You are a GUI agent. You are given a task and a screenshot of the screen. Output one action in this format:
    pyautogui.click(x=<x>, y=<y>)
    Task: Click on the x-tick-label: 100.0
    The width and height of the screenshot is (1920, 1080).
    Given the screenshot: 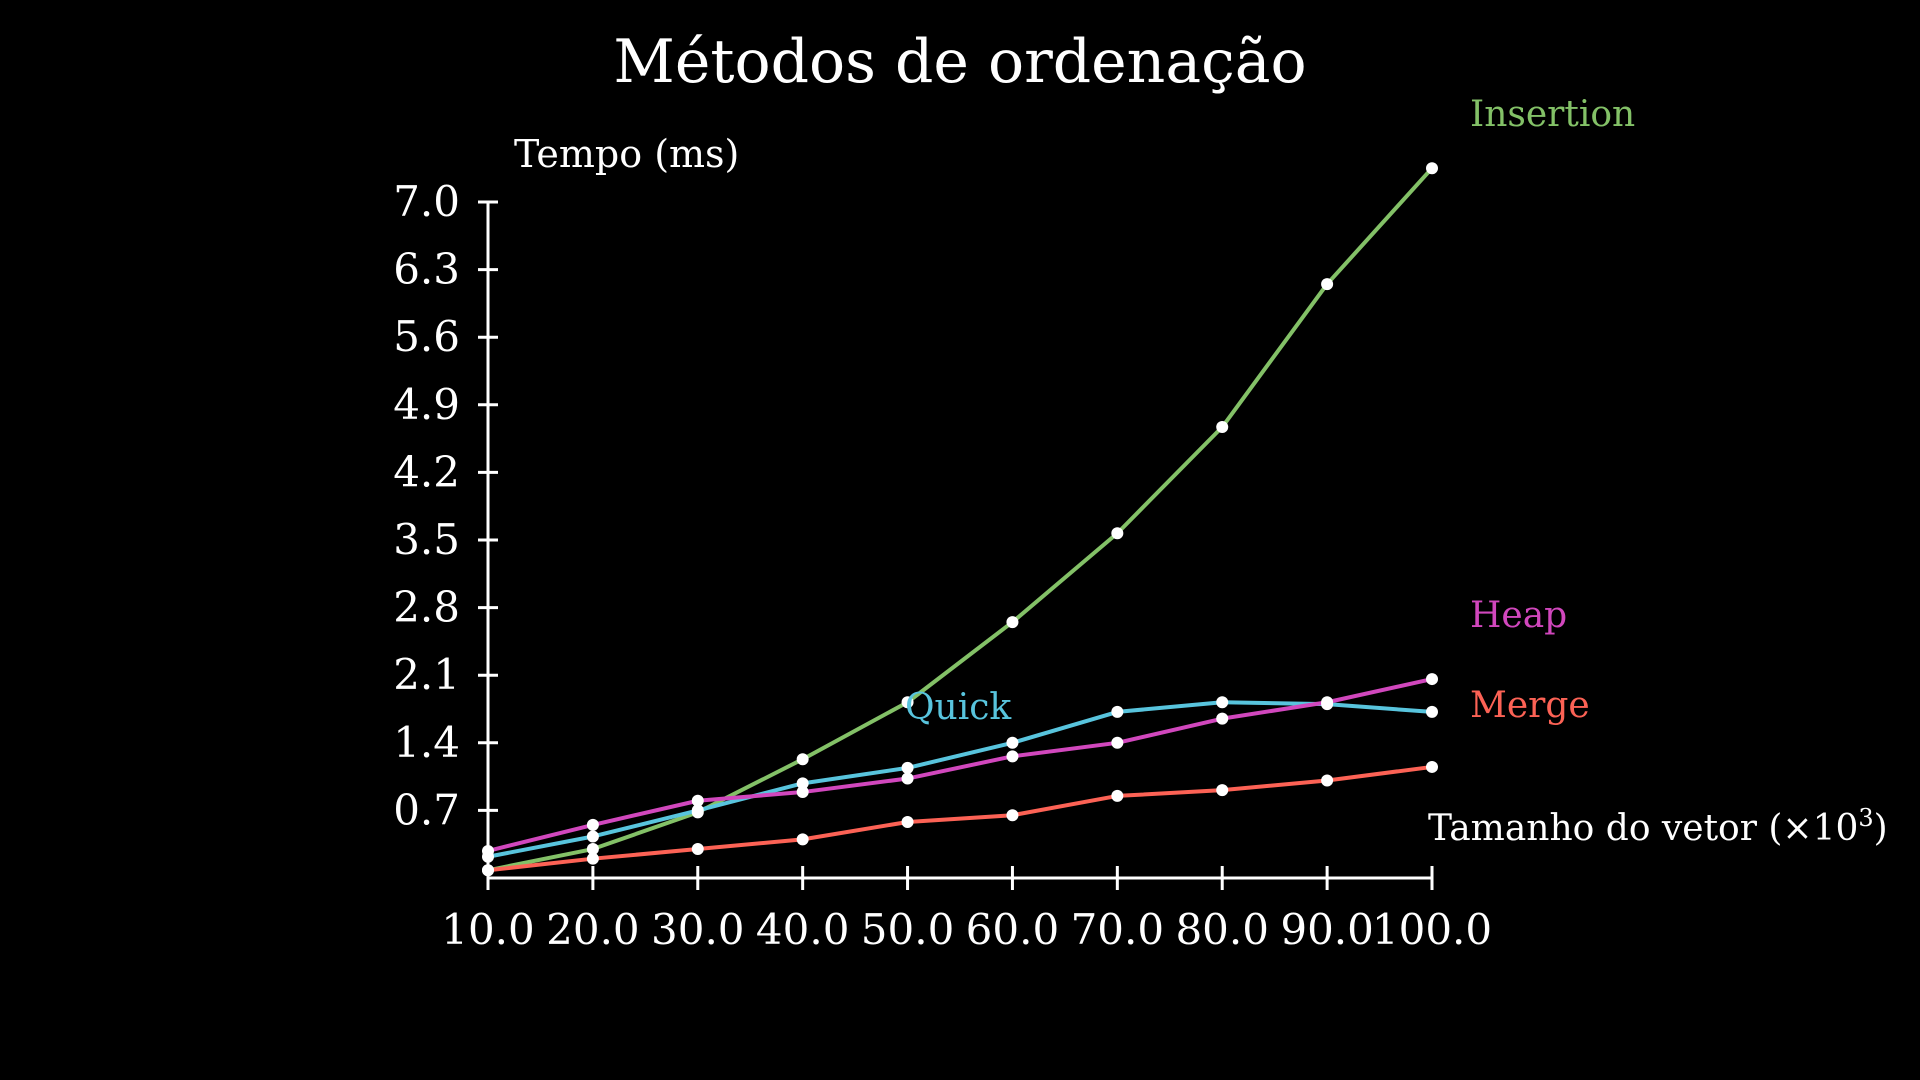 What is the action you would take?
    pyautogui.click(x=1432, y=929)
    